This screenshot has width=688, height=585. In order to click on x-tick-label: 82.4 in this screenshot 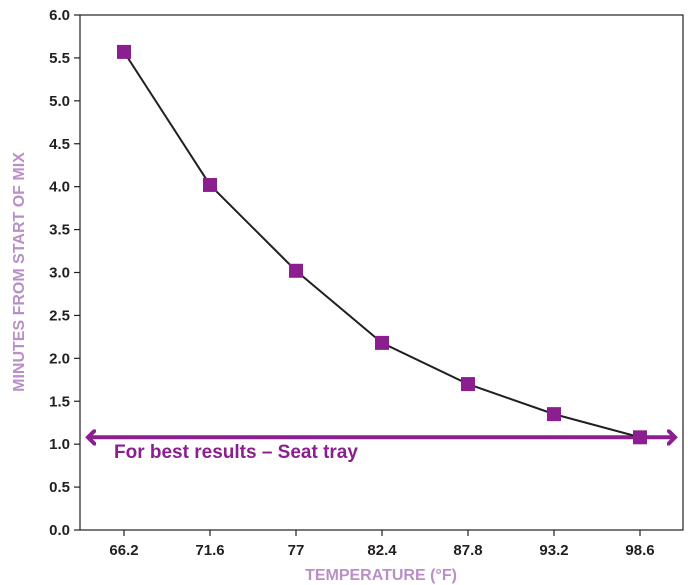, I will do `click(382, 550)`.